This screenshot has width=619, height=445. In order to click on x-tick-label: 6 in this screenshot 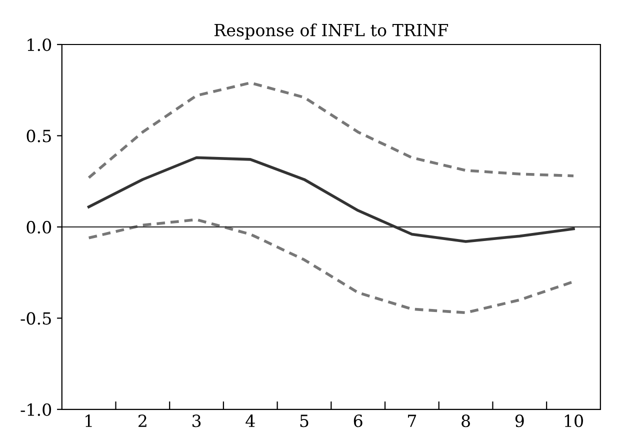, I will do `click(358, 421)`.